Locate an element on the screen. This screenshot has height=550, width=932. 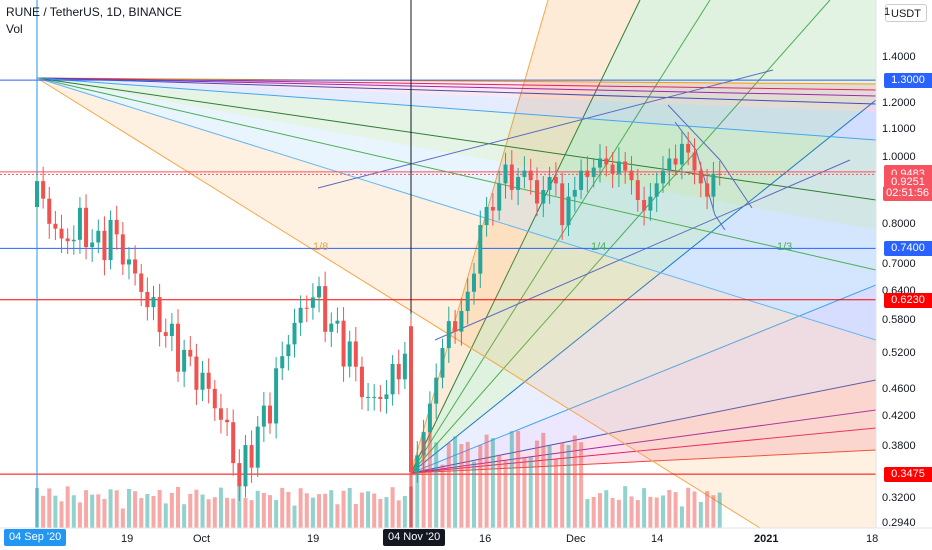
trend-channel-lower is located at coordinates (642, 250).